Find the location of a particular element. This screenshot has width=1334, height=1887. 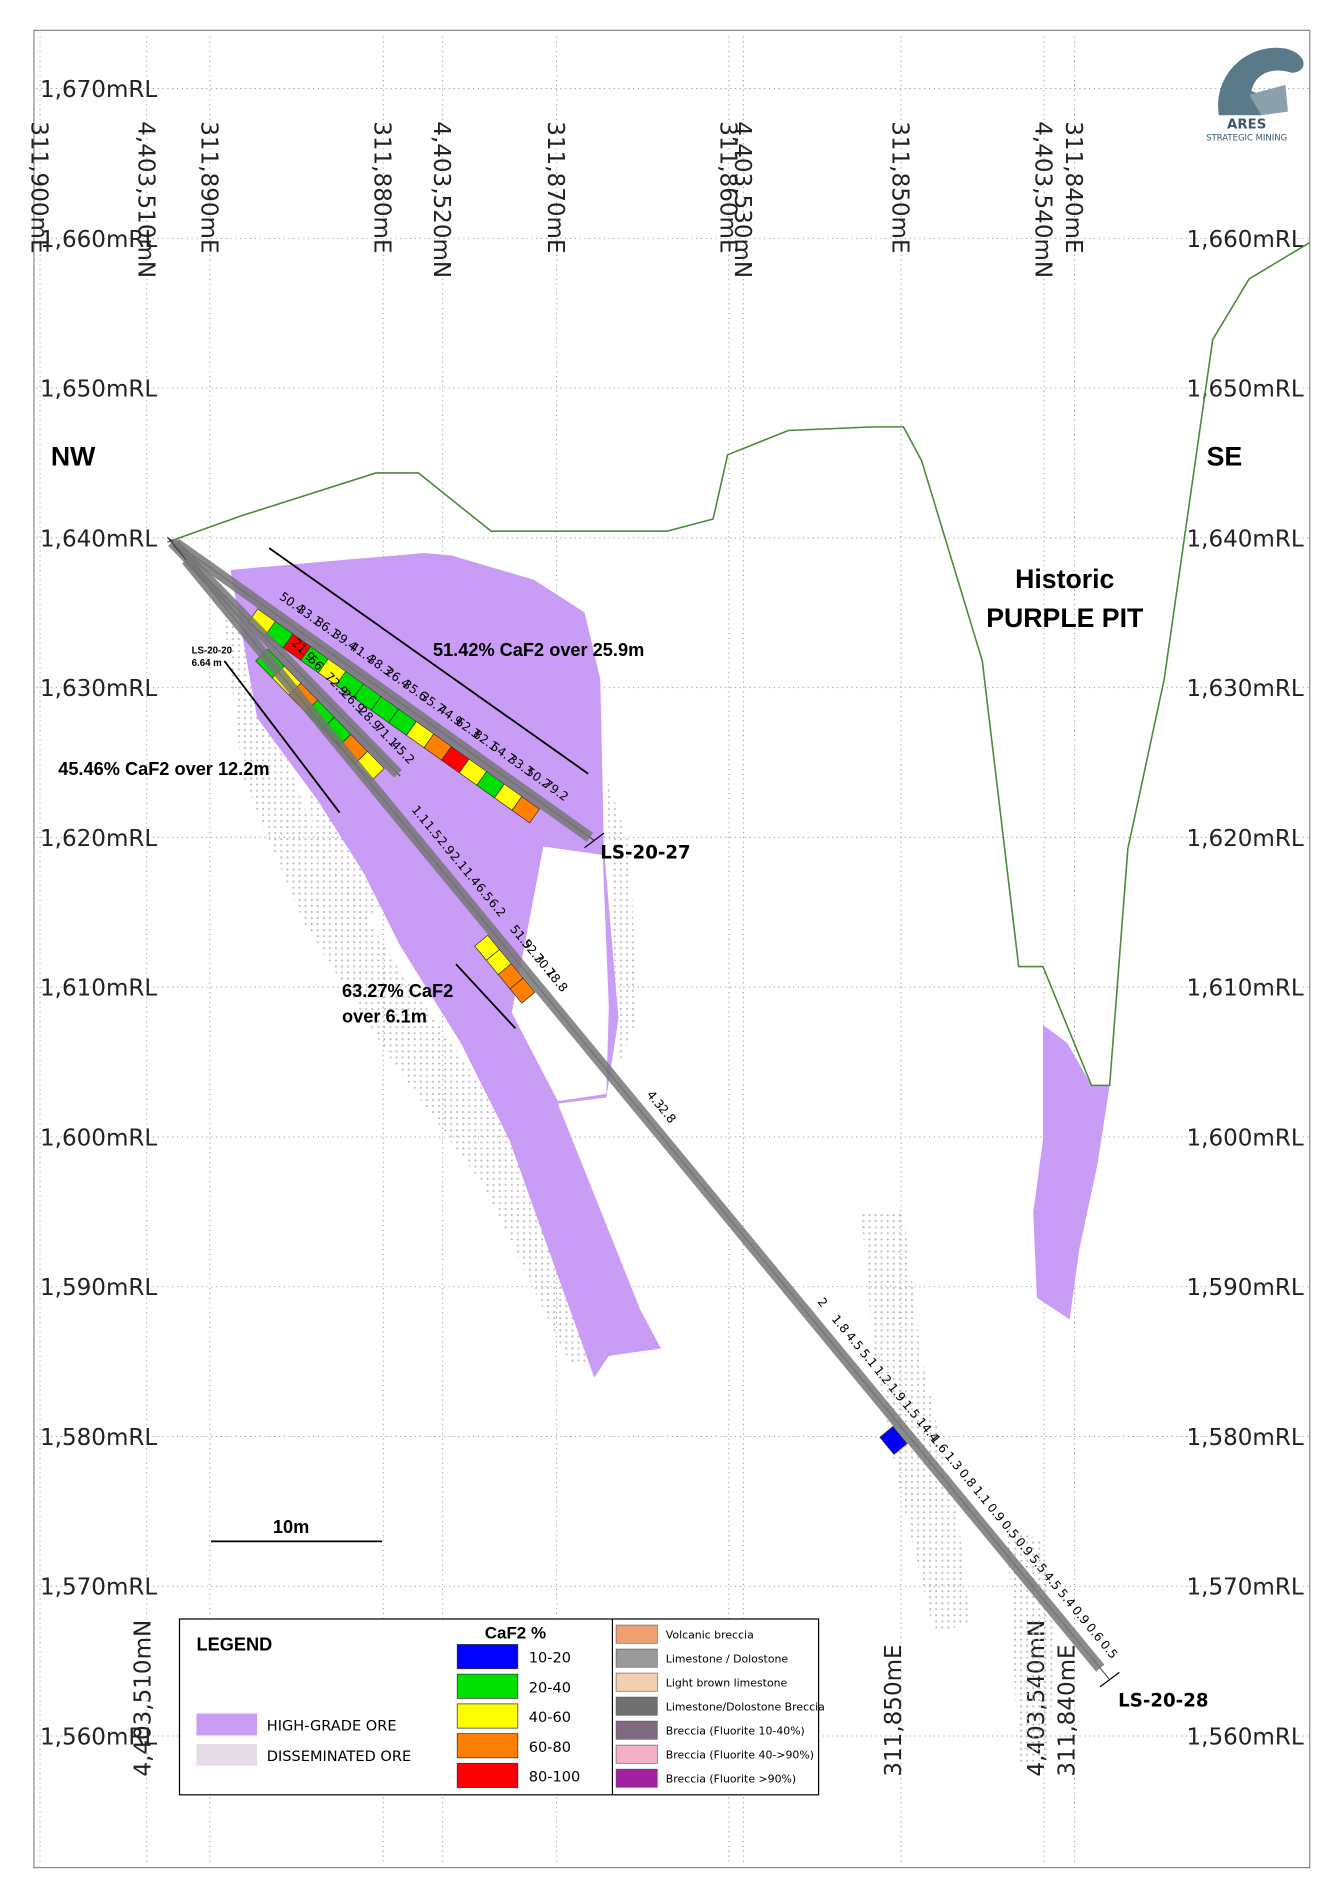

lithology-label: Limestone / Dolostone is located at coordinates (727, 1658).